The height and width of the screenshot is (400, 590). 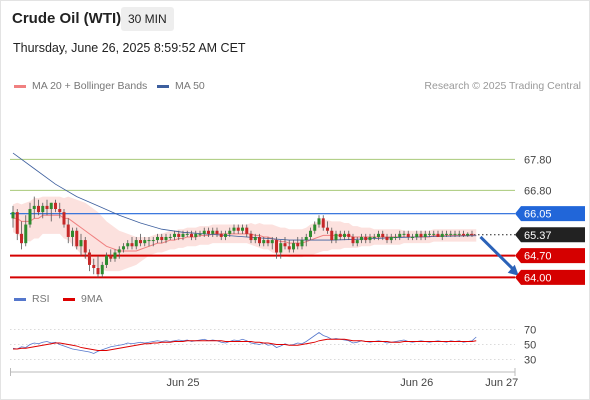 I want to click on legend-9ma: 9MA, so click(x=83, y=299).